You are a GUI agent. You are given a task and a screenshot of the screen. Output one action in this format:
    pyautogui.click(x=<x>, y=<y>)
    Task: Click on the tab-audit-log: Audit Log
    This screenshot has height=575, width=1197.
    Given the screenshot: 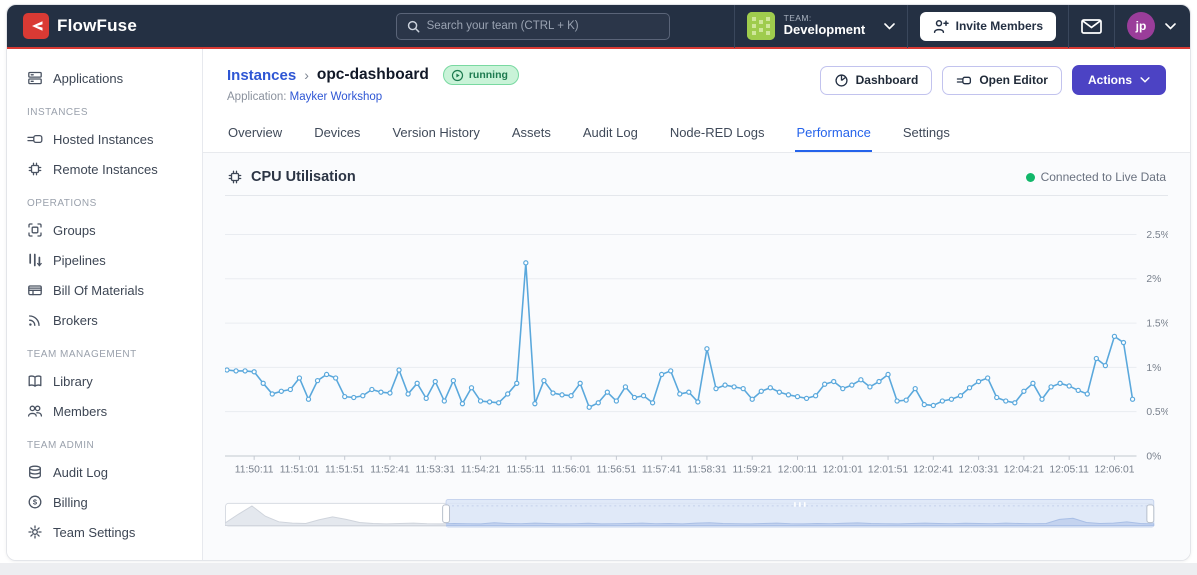 What is the action you would take?
    pyautogui.click(x=610, y=132)
    